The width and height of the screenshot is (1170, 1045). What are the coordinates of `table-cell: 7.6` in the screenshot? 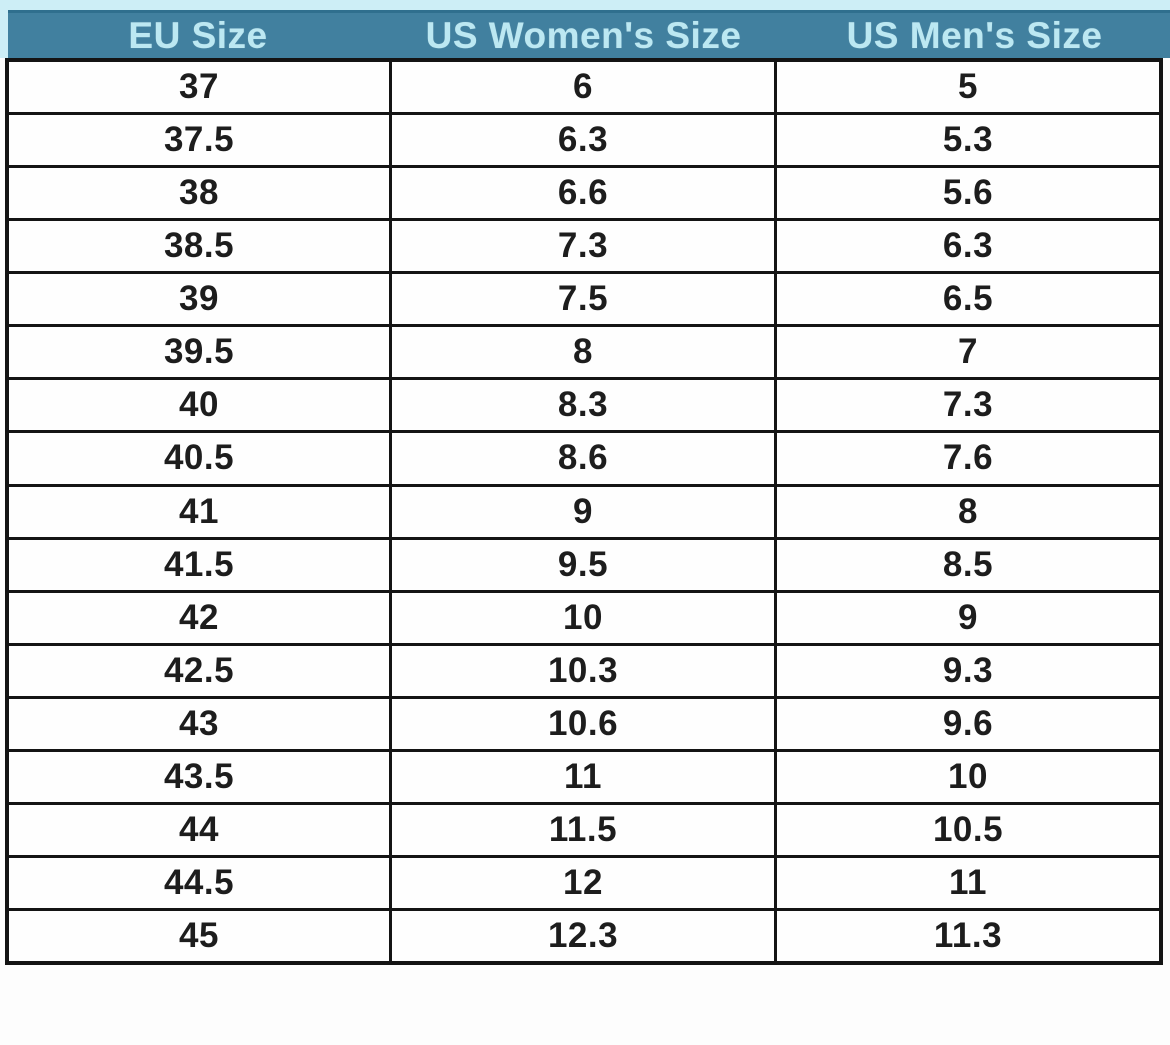 It's located at (968, 458).